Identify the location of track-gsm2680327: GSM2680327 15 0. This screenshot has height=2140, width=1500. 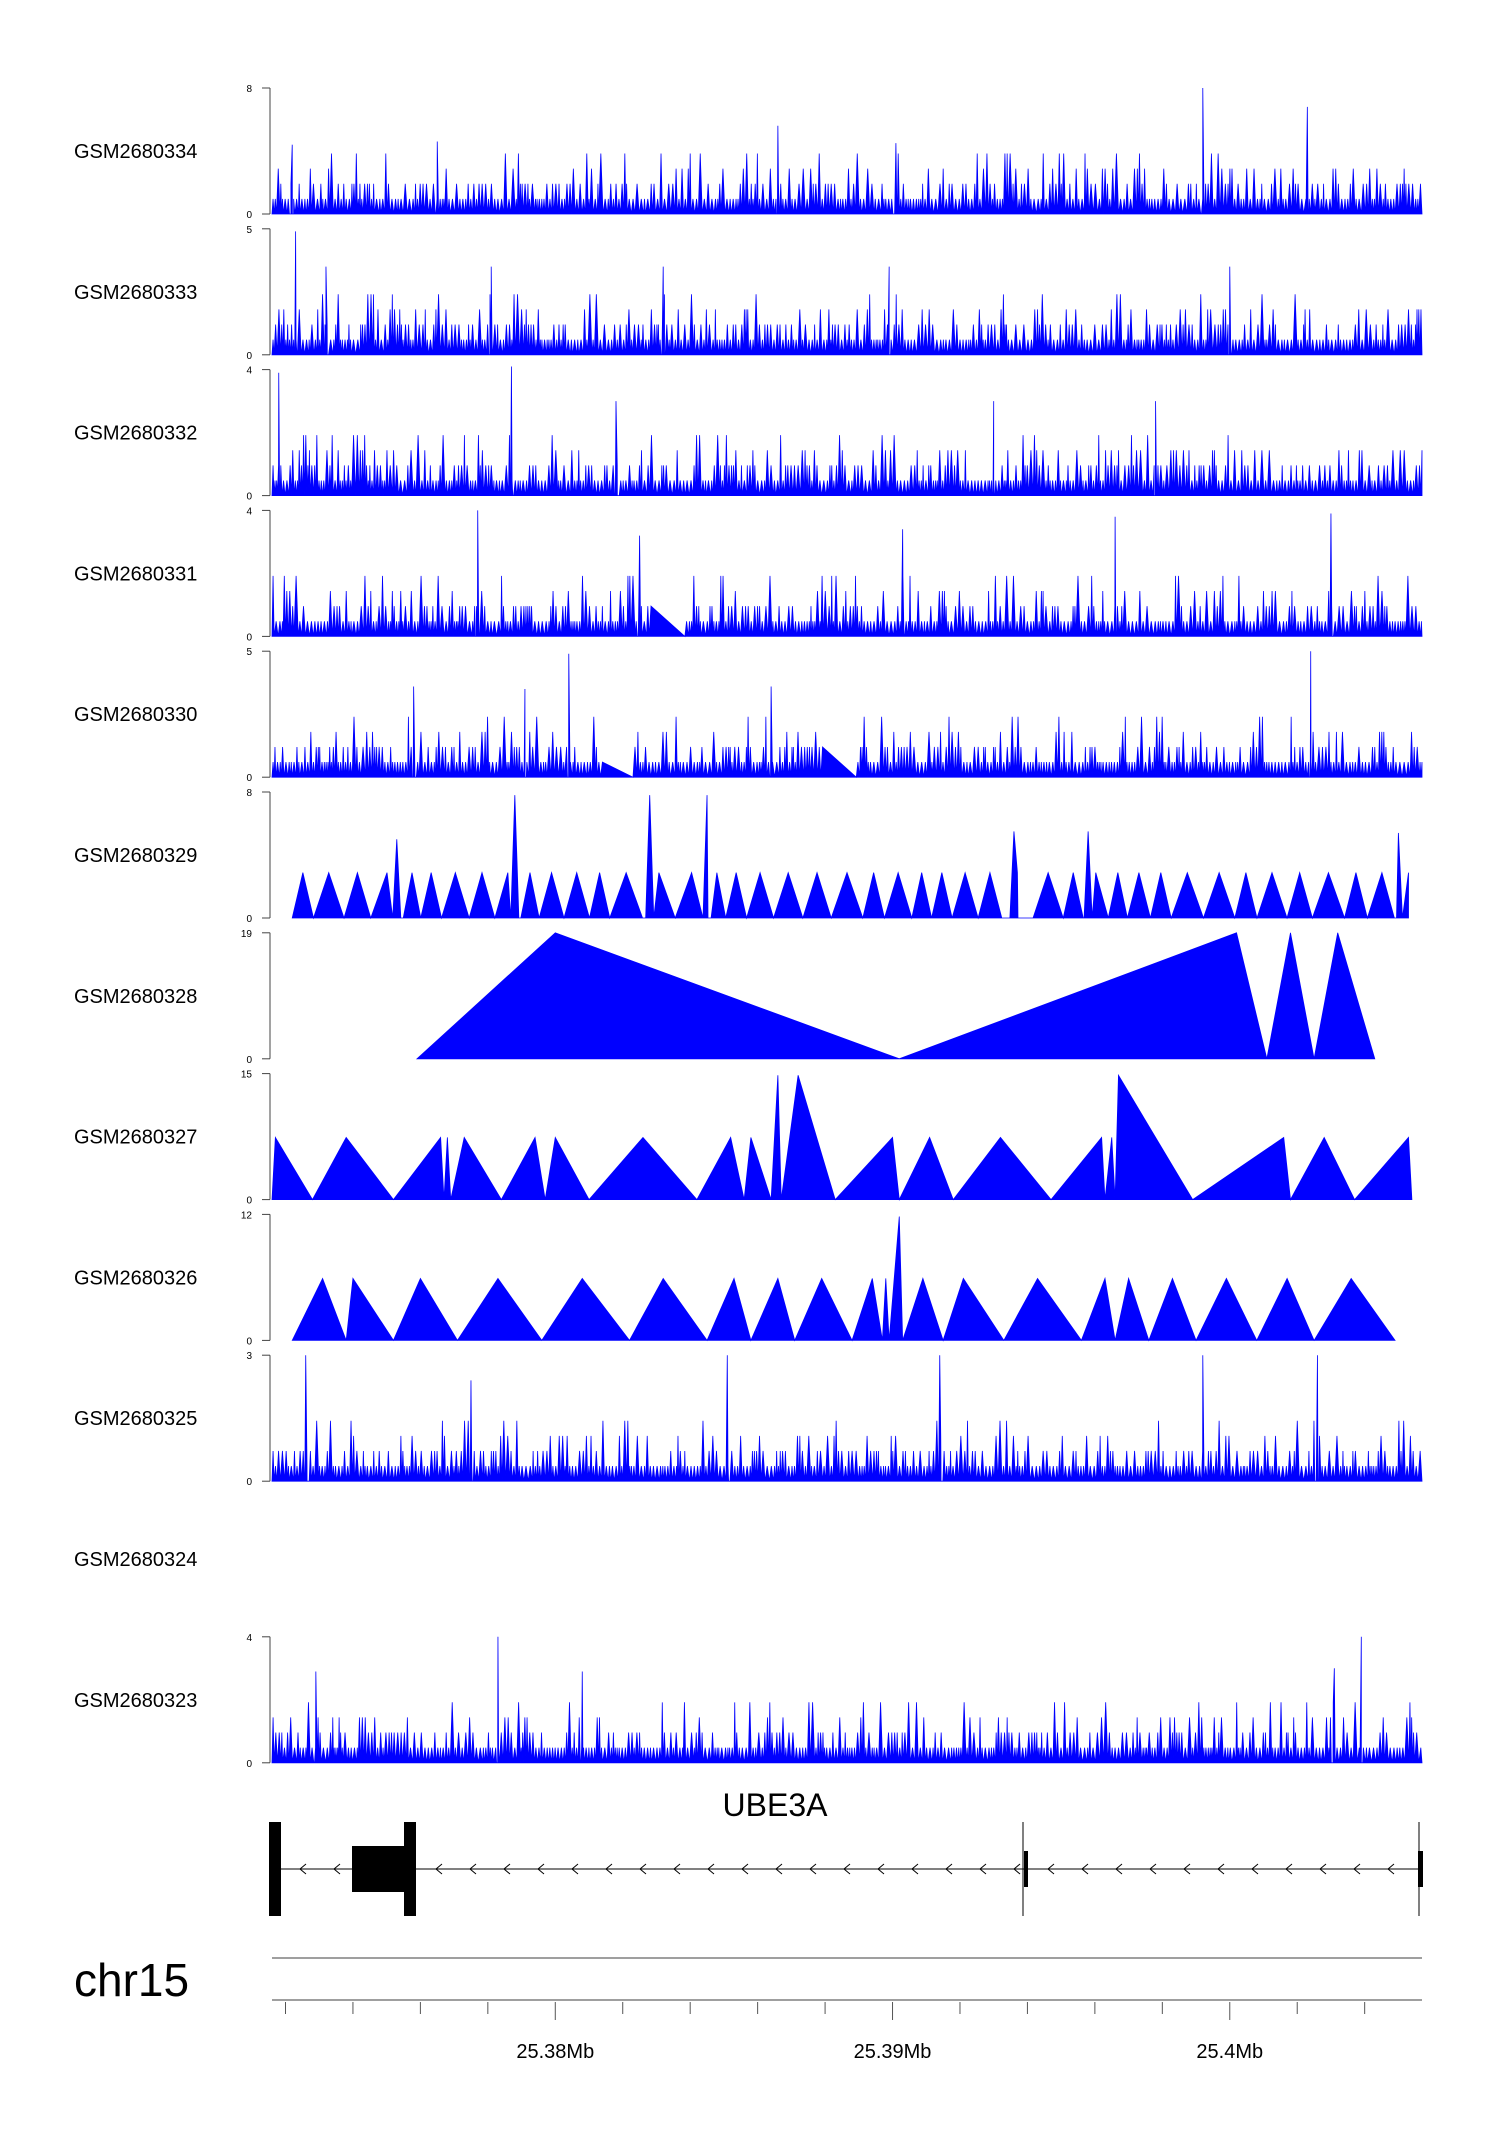
(743, 1138).